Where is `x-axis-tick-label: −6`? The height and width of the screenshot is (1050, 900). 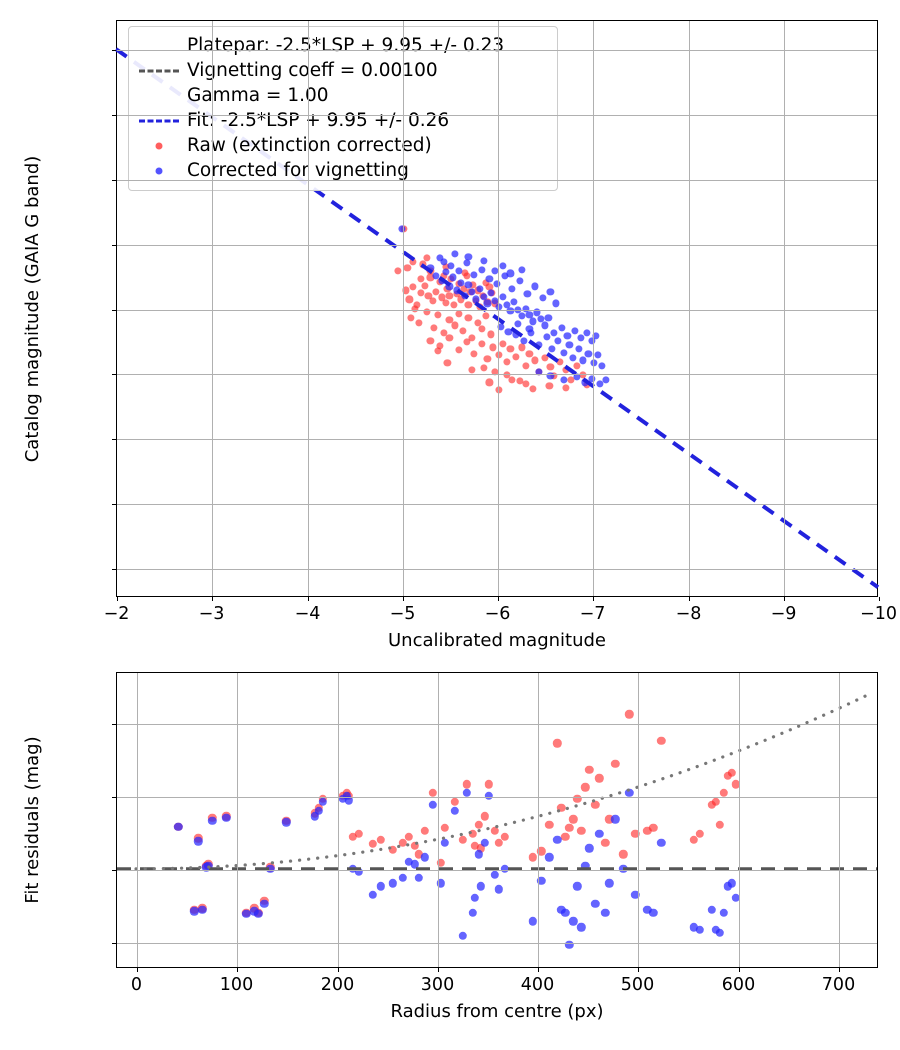 x-axis-tick-label: −6 is located at coordinates (497, 614).